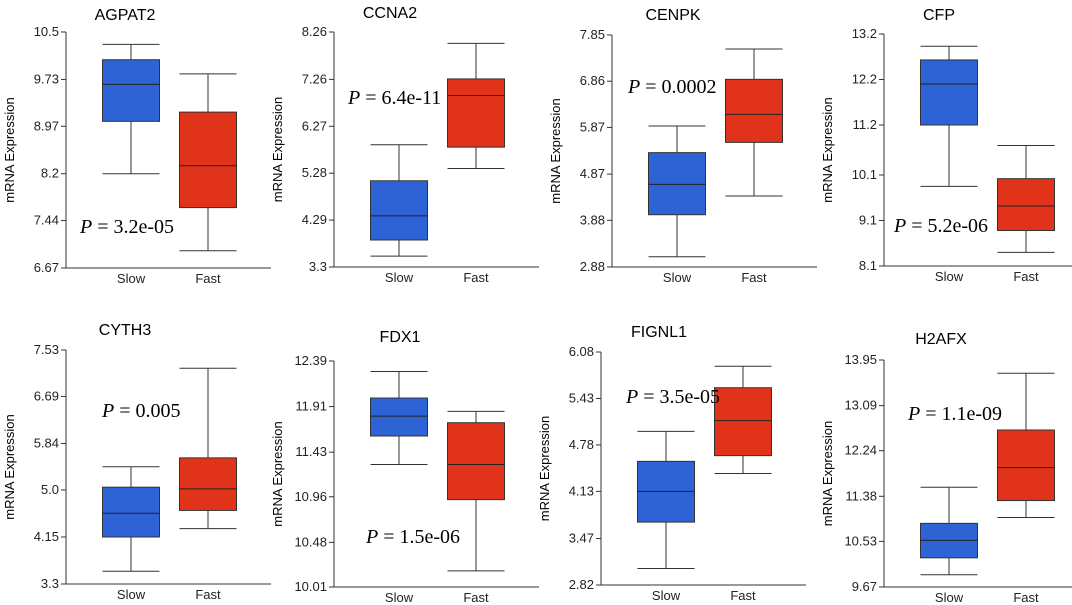 Image resolution: width=1072 pixels, height=605 pixels. I want to click on panel-title: CENPK, so click(672, 15).